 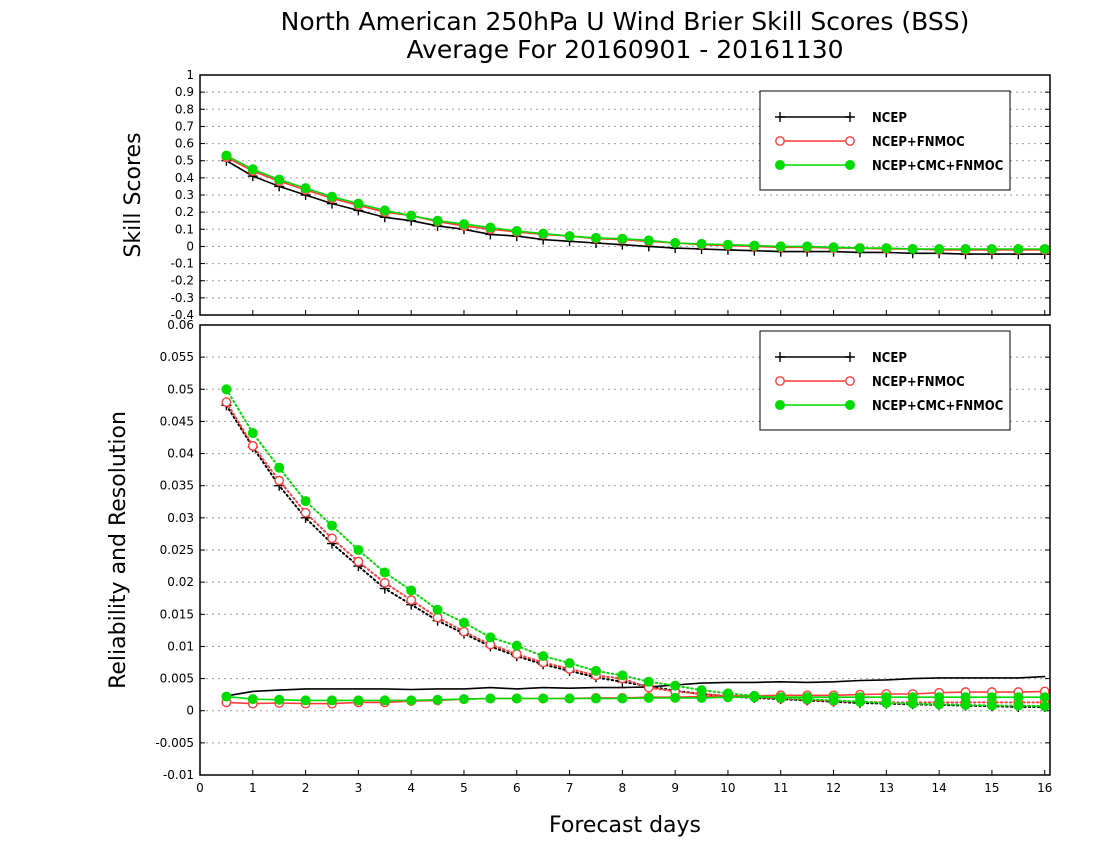 What do you see at coordinates (1044, 788) in the screenshot?
I see `x-tick-label: 16` at bounding box center [1044, 788].